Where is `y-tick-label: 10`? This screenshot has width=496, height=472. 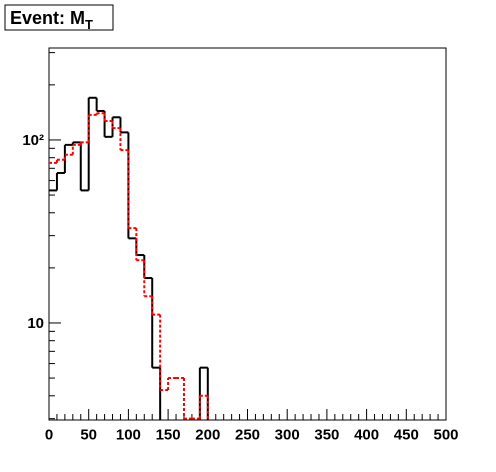 y-tick-label: 10 is located at coordinates (35, 323).